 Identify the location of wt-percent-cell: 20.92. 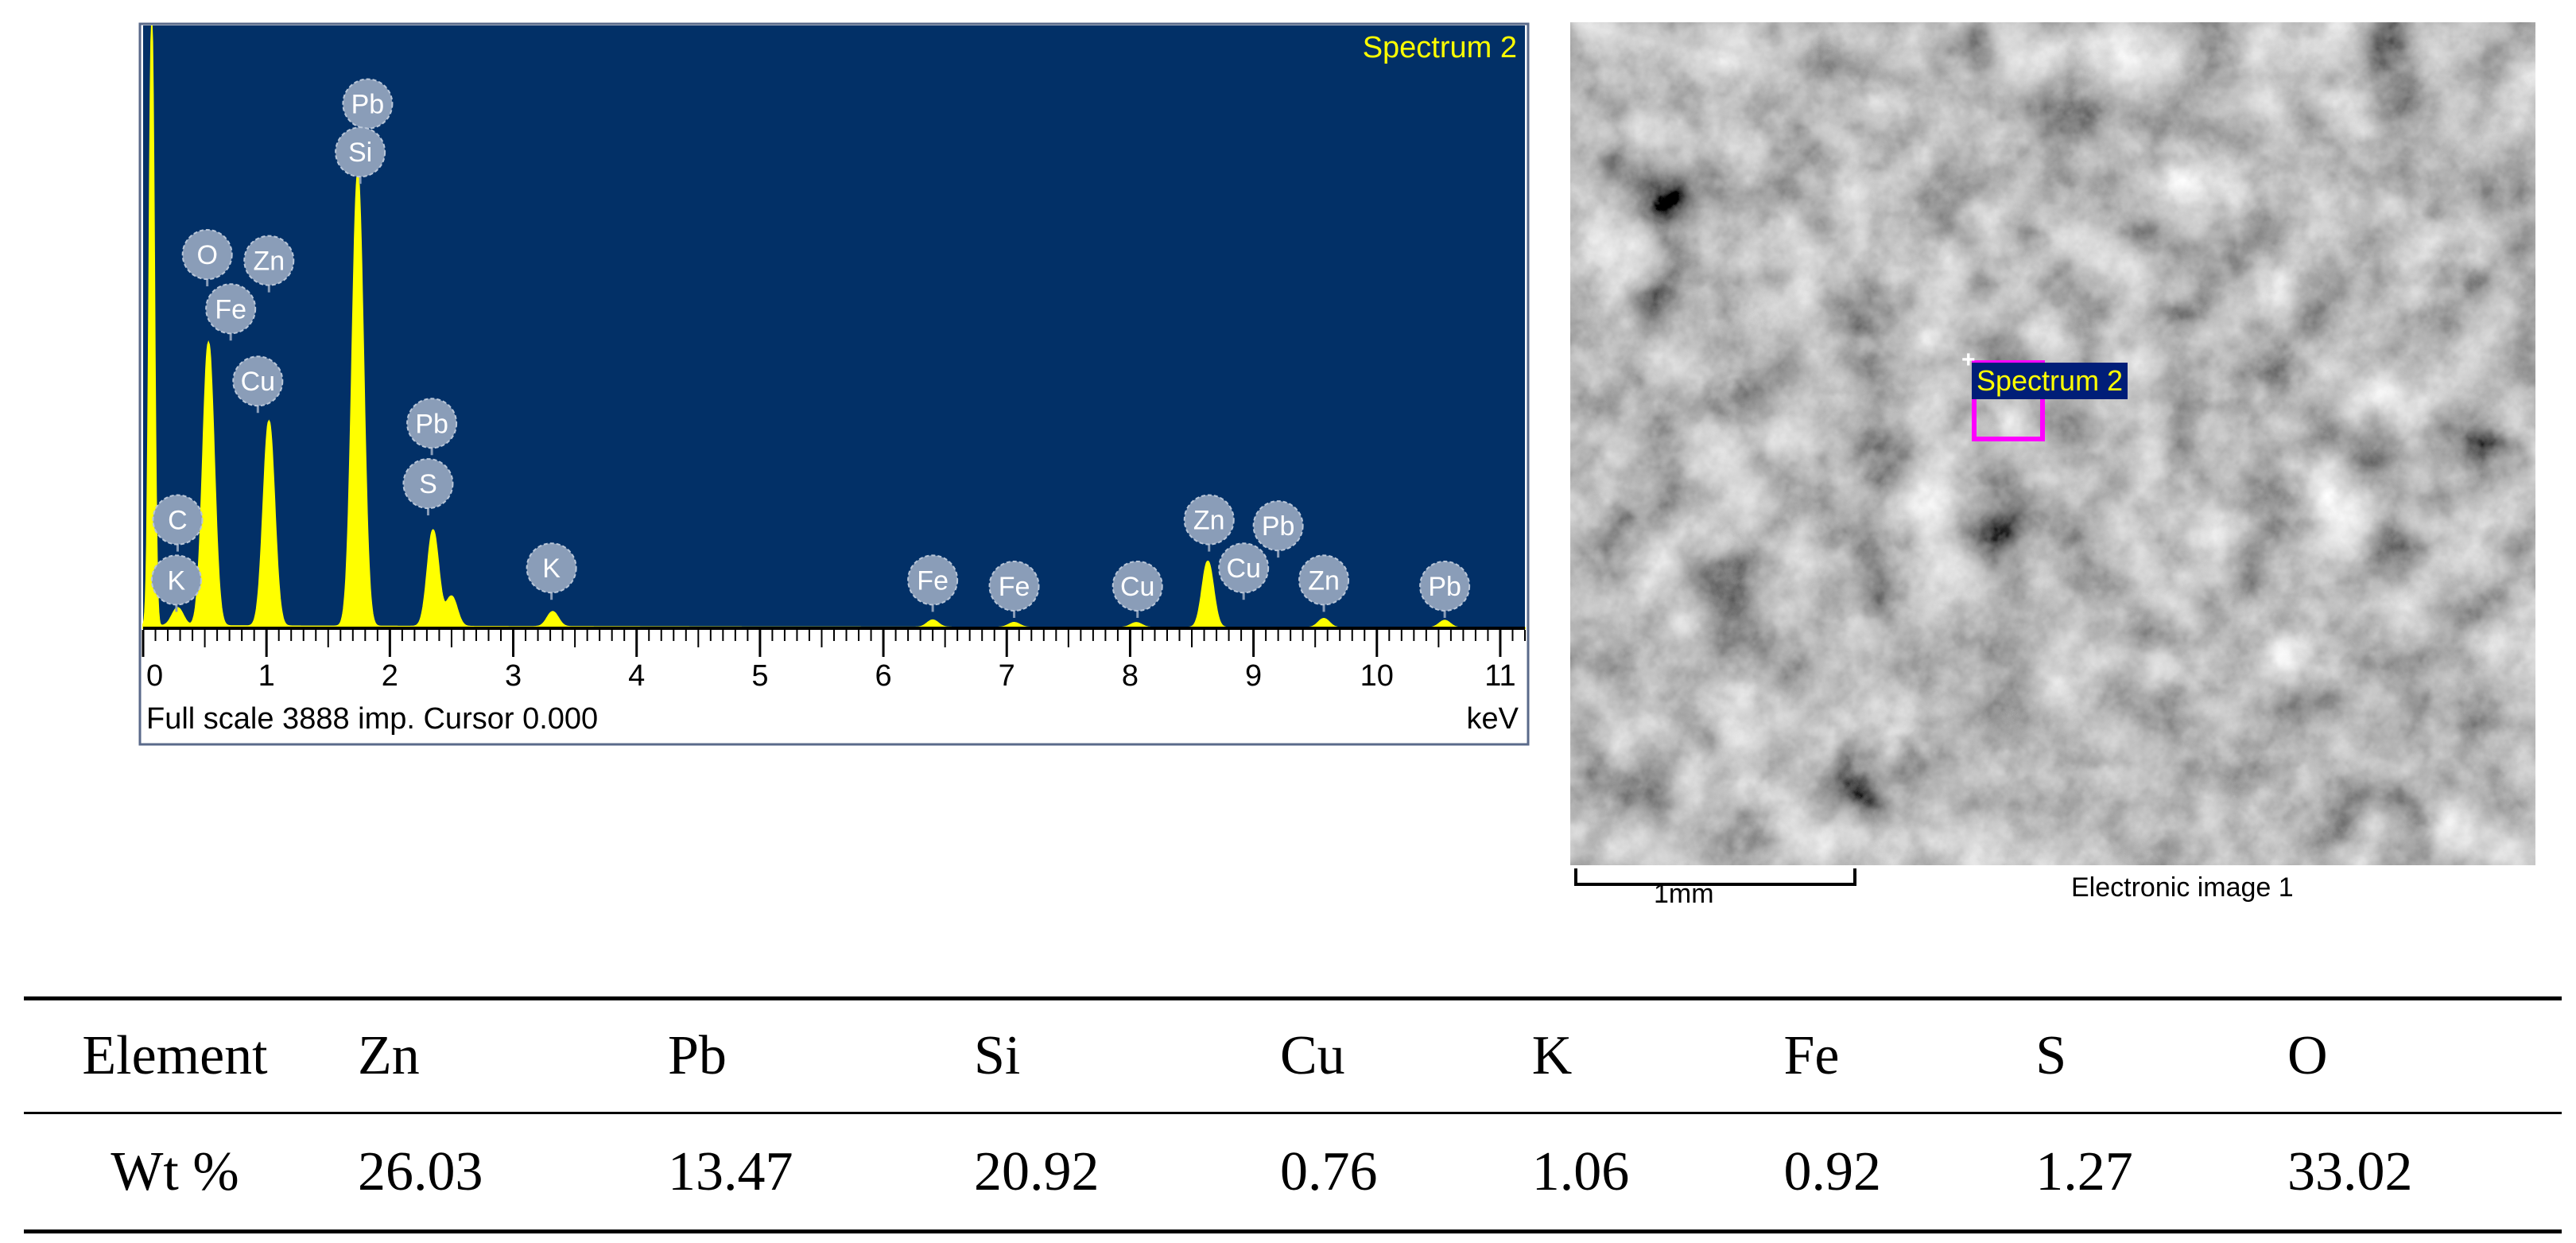
(1094, 1173).